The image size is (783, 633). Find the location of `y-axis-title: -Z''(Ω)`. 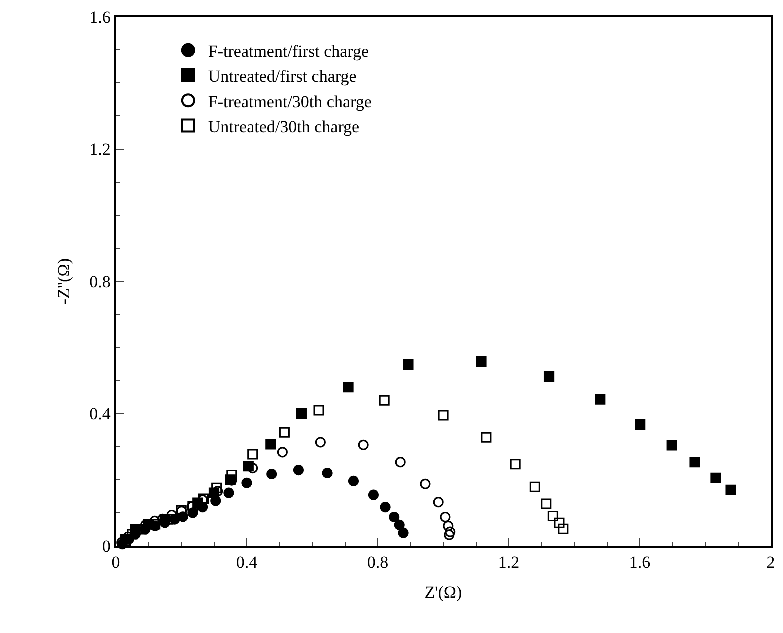

y-axis-title: -Z''(Ω) is located at coordinates (64, 281).